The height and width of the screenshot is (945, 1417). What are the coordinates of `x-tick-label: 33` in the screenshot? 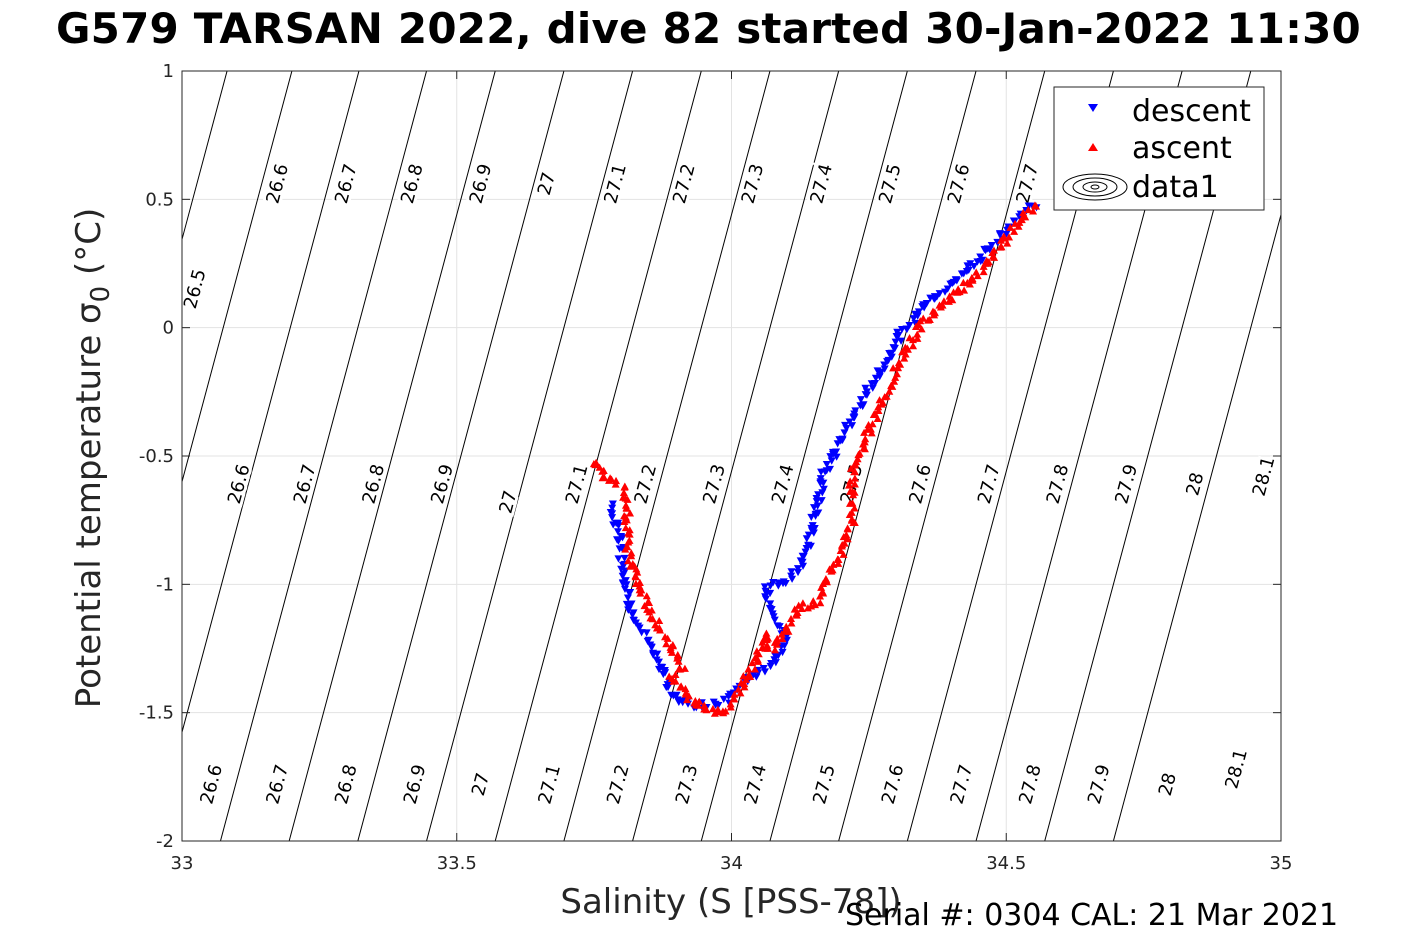 It's located at (182, 863).